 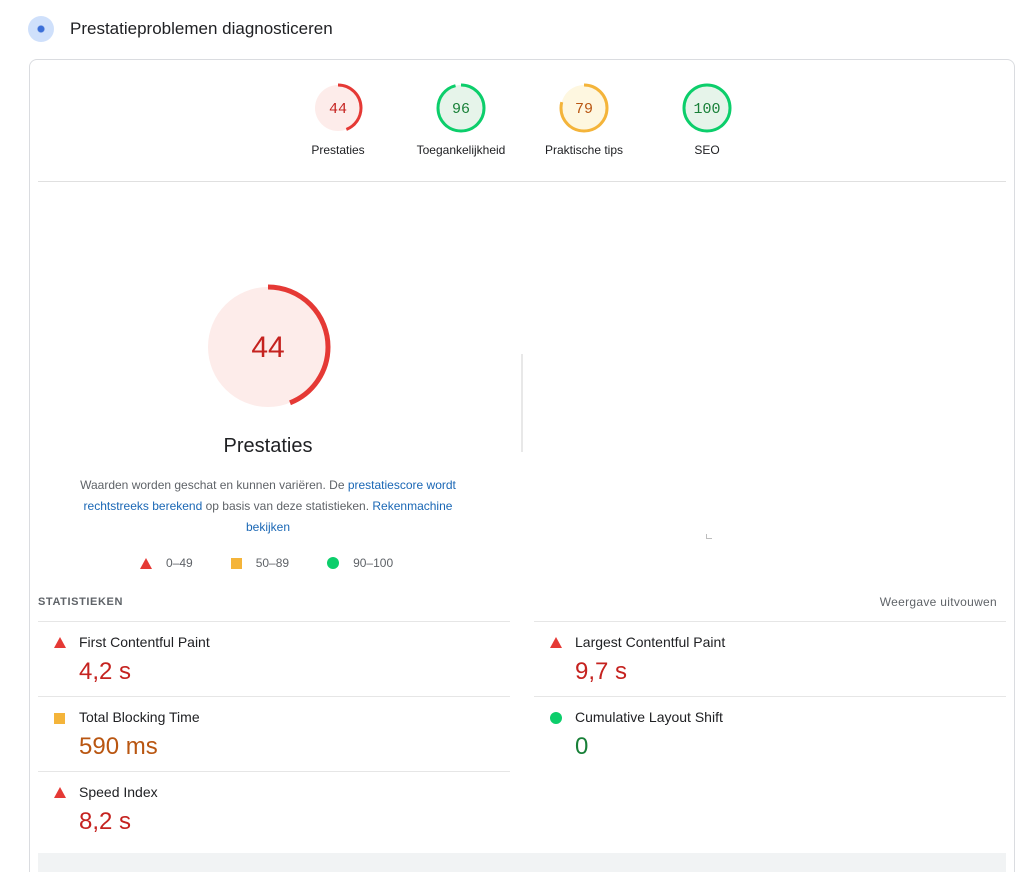 What do you see at coordinates (582, 746) in the screenshot?
I see `metric-value: 0` at bounding box center [582, 746].